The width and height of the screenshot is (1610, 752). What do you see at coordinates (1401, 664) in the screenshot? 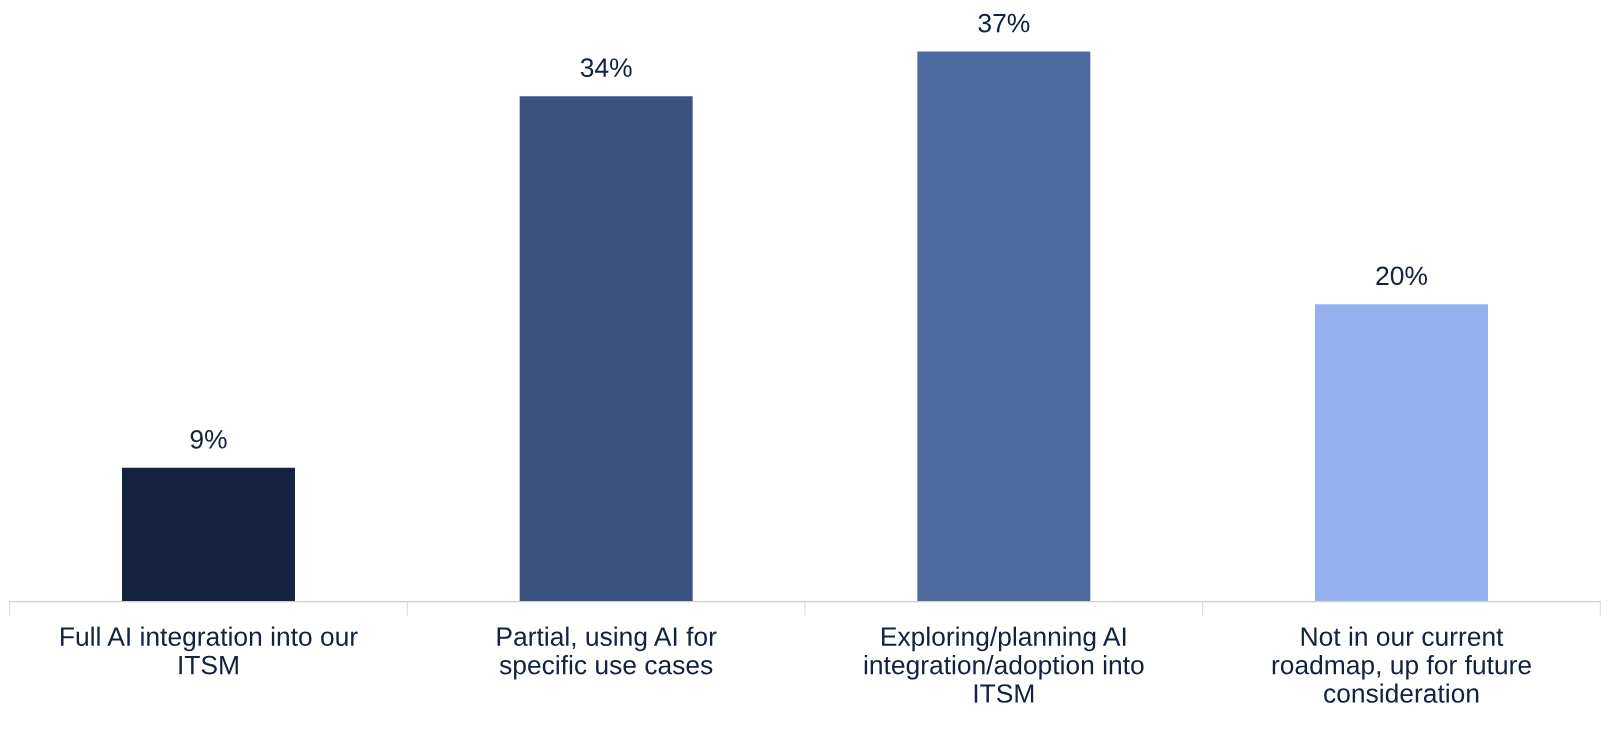
I see `x-tick-label: Not in our current roadmap, up for future consideration` at bounding box center [1401, 664].